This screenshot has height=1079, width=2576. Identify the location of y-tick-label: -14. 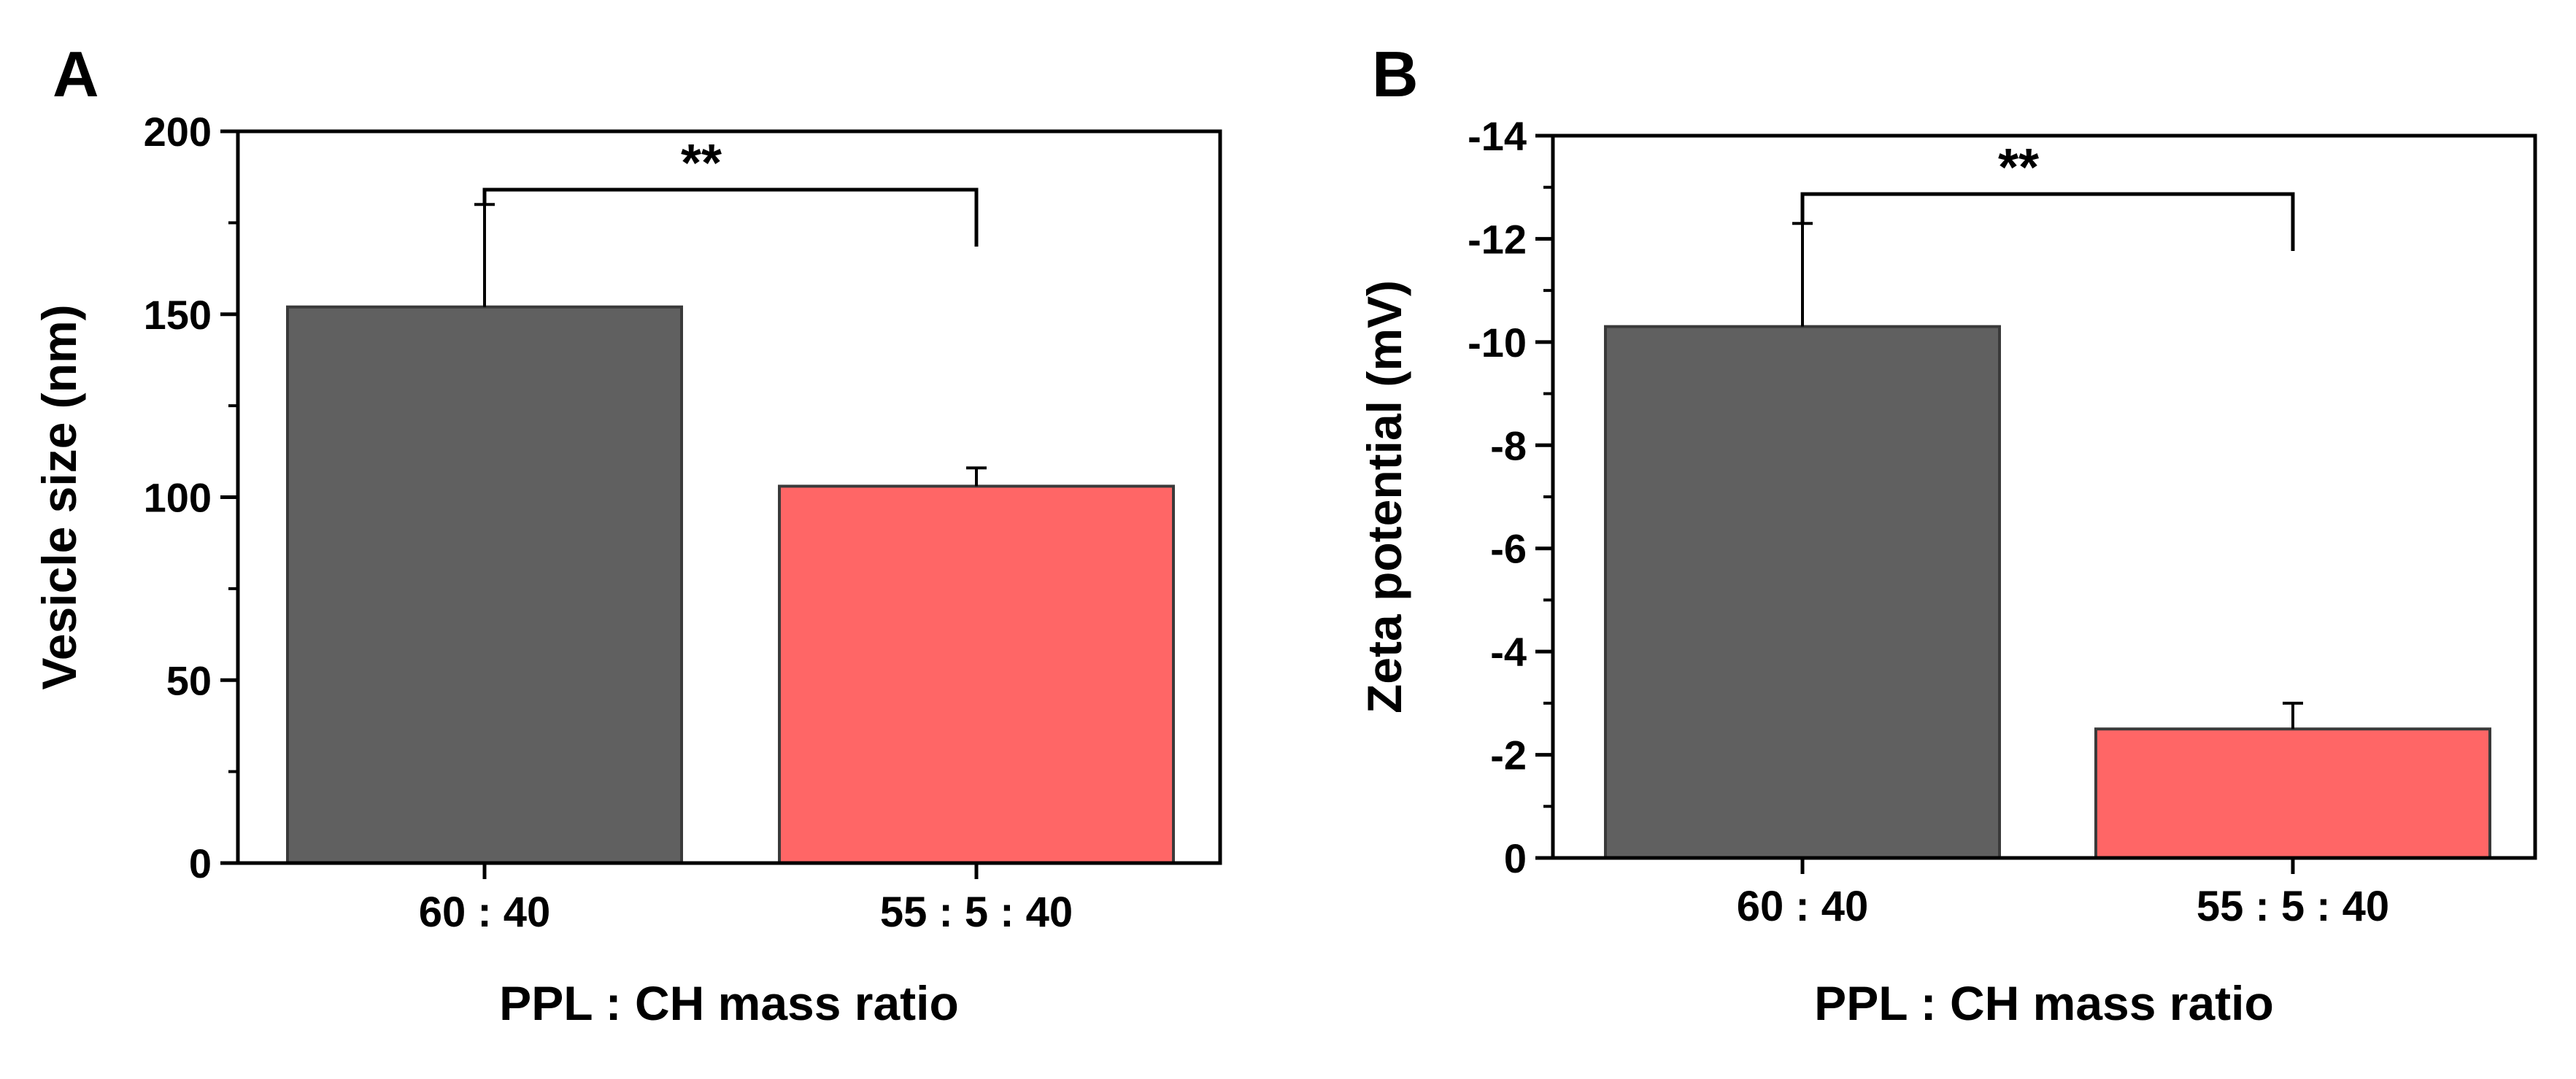
(1497, 136).